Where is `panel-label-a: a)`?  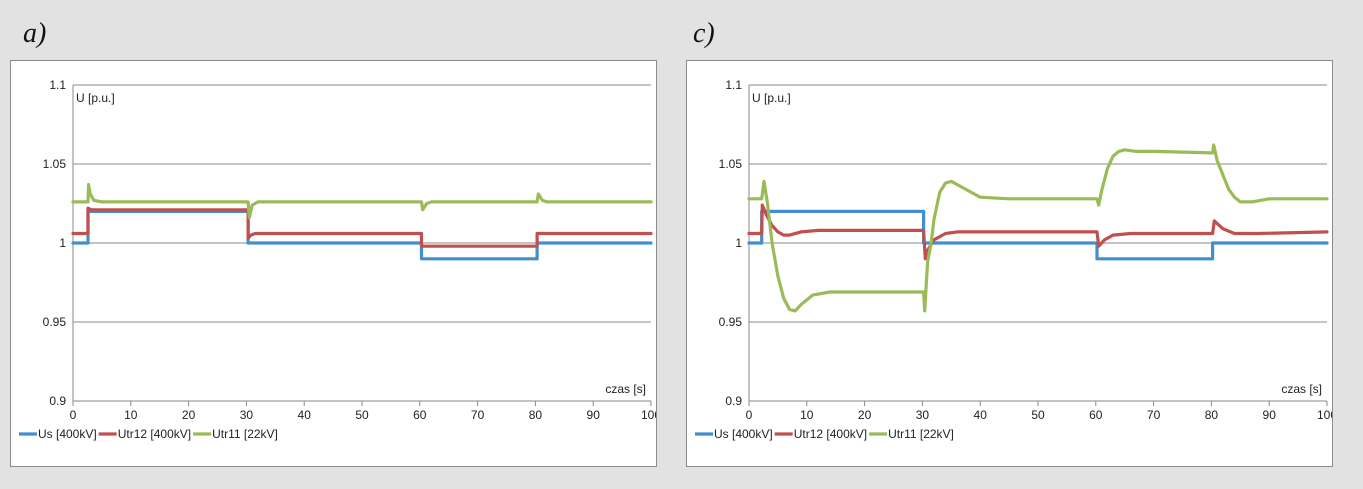
panel-label-a: a) is located at coordinates (35, 33).